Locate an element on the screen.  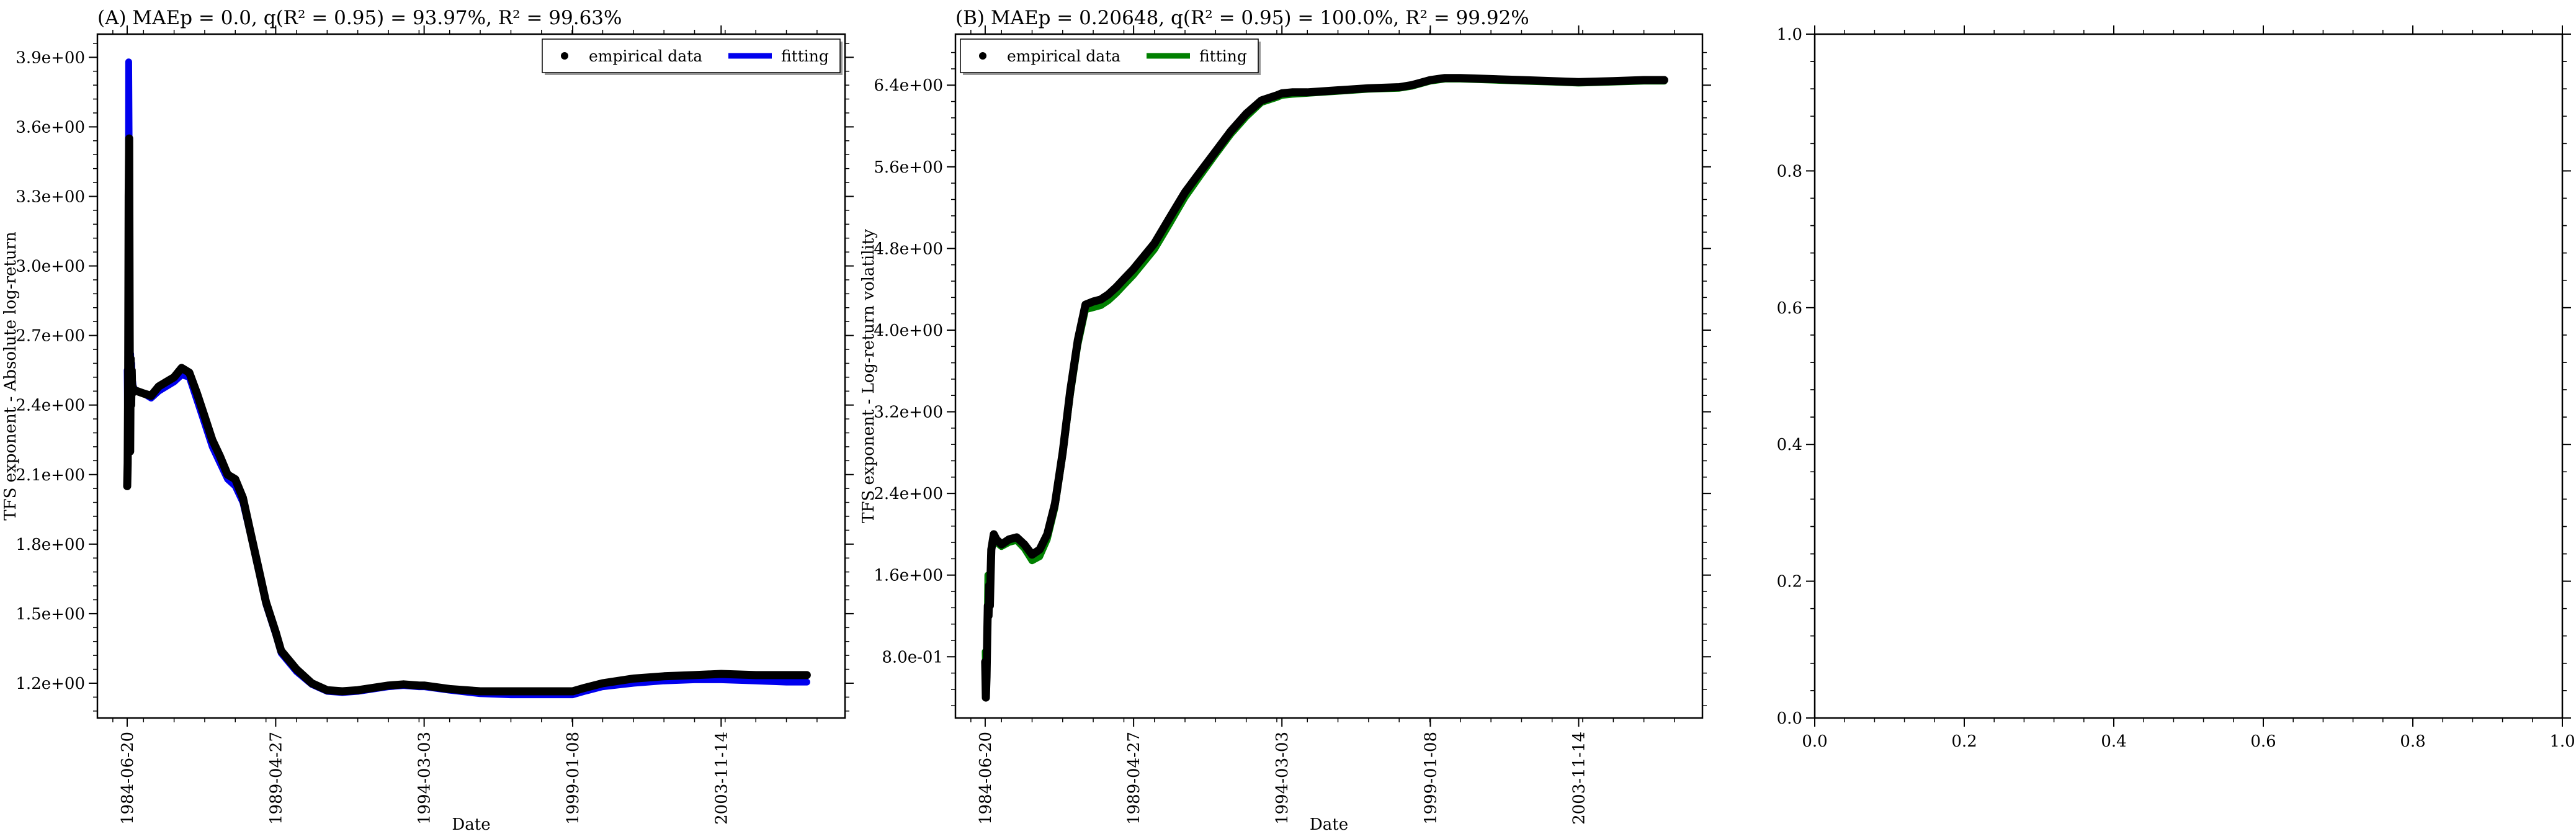
y-tick-label: 0.4 is located at coordinates (1789, 445).